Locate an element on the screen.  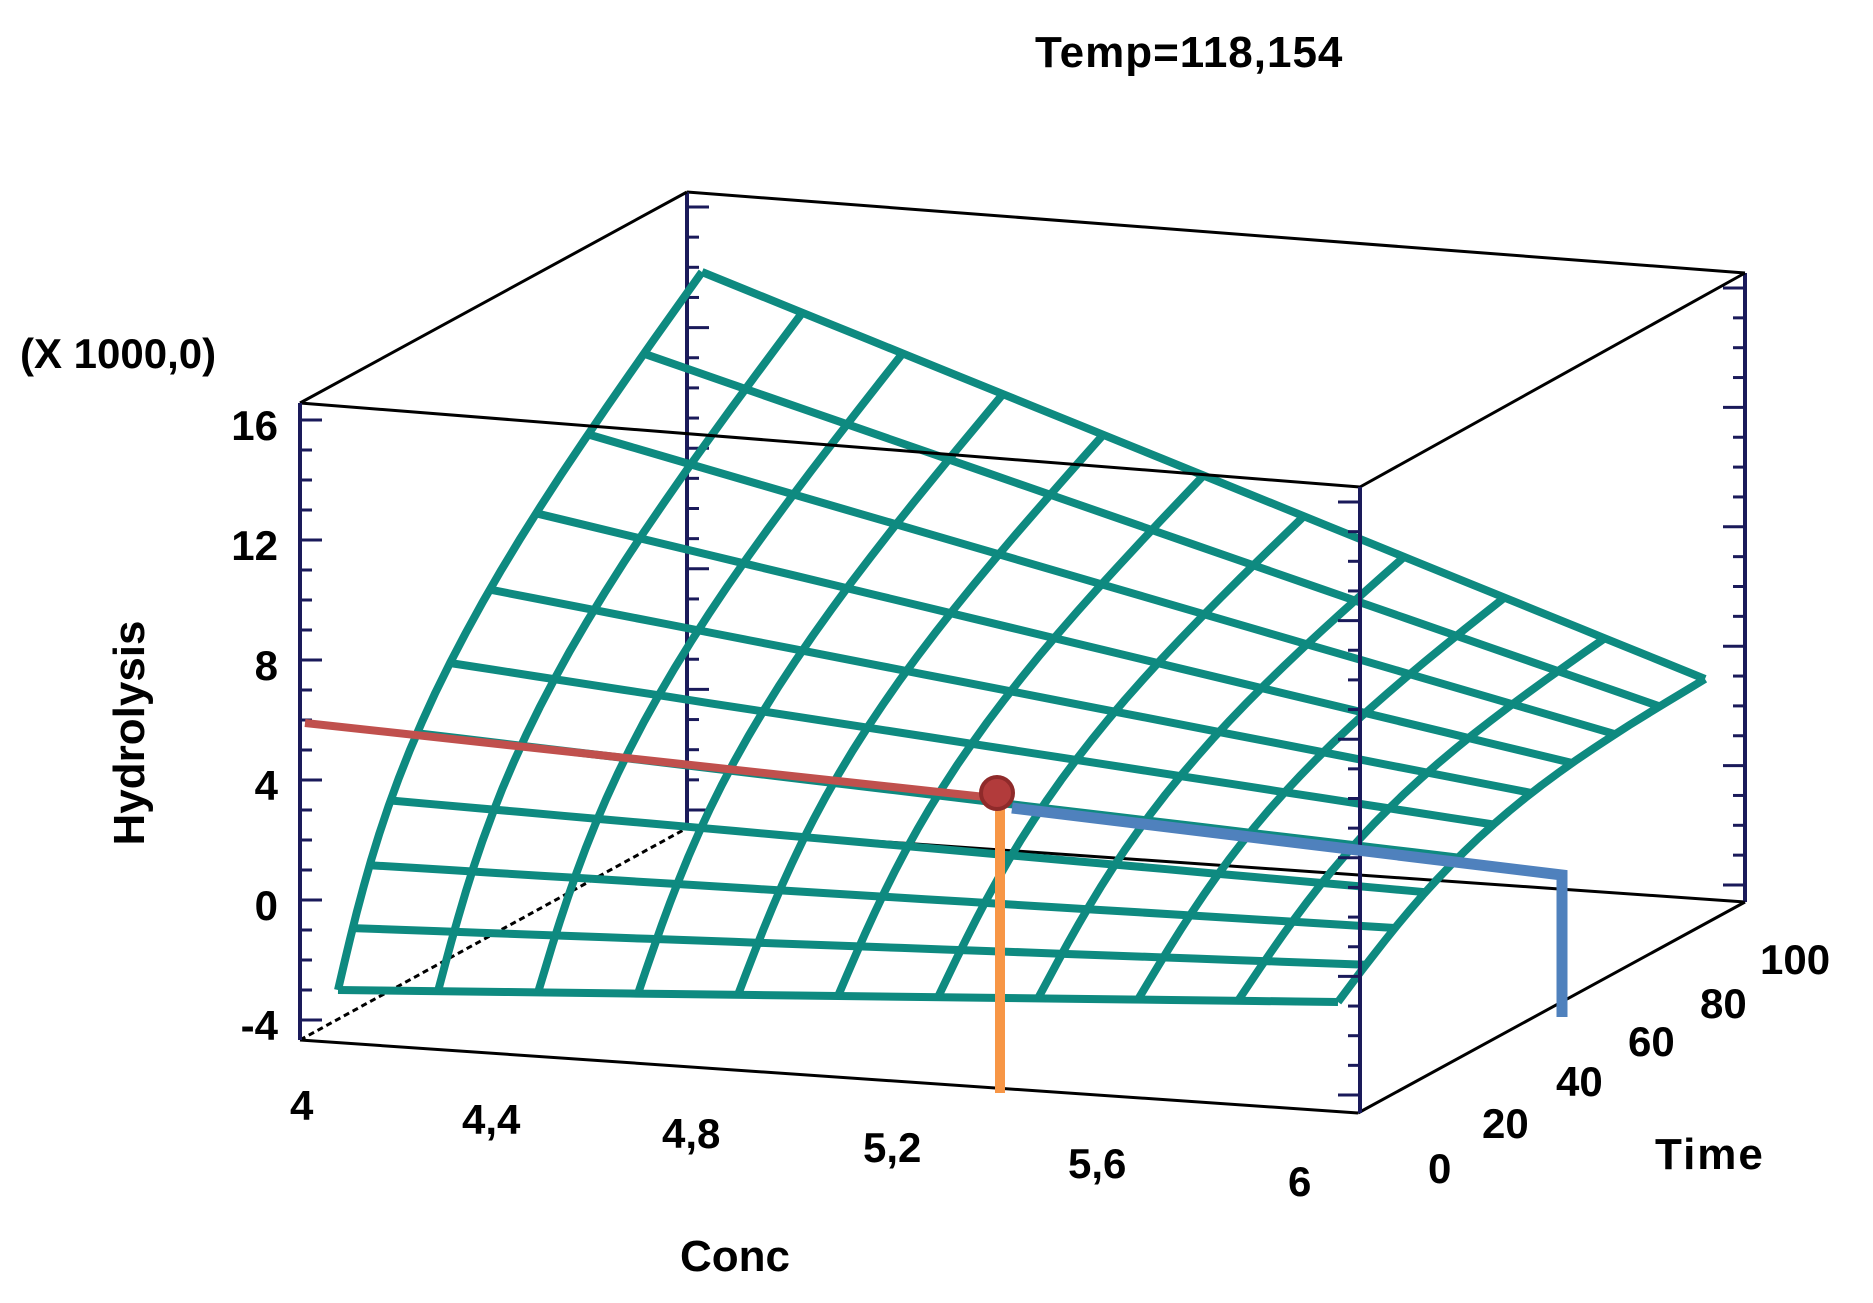
y-tick-label: 0 is located at coordinates (1440, 1168).